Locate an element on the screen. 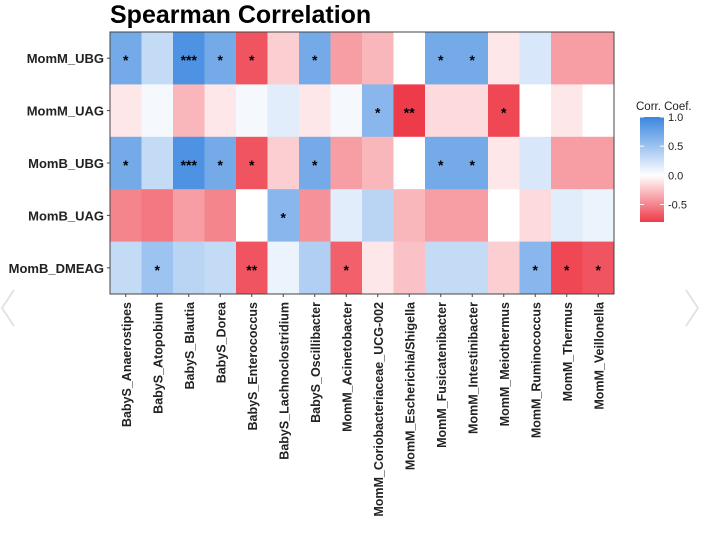 This screenshot has height=541, width=706. legend-tick-label: -0.5 is located at coordinates (677, 206).